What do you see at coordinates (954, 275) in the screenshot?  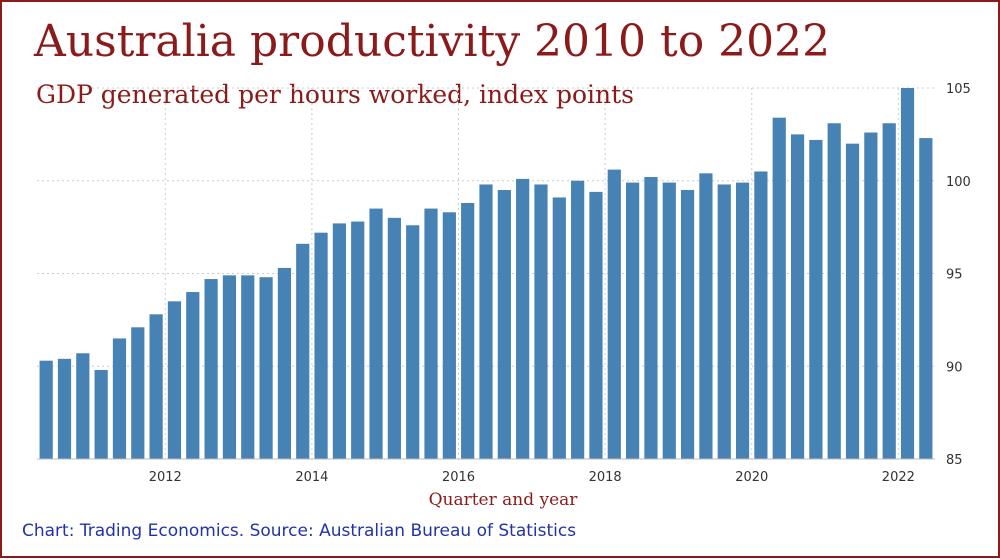 I see `y-tick-label: 95` at bounding box center [954, 275].